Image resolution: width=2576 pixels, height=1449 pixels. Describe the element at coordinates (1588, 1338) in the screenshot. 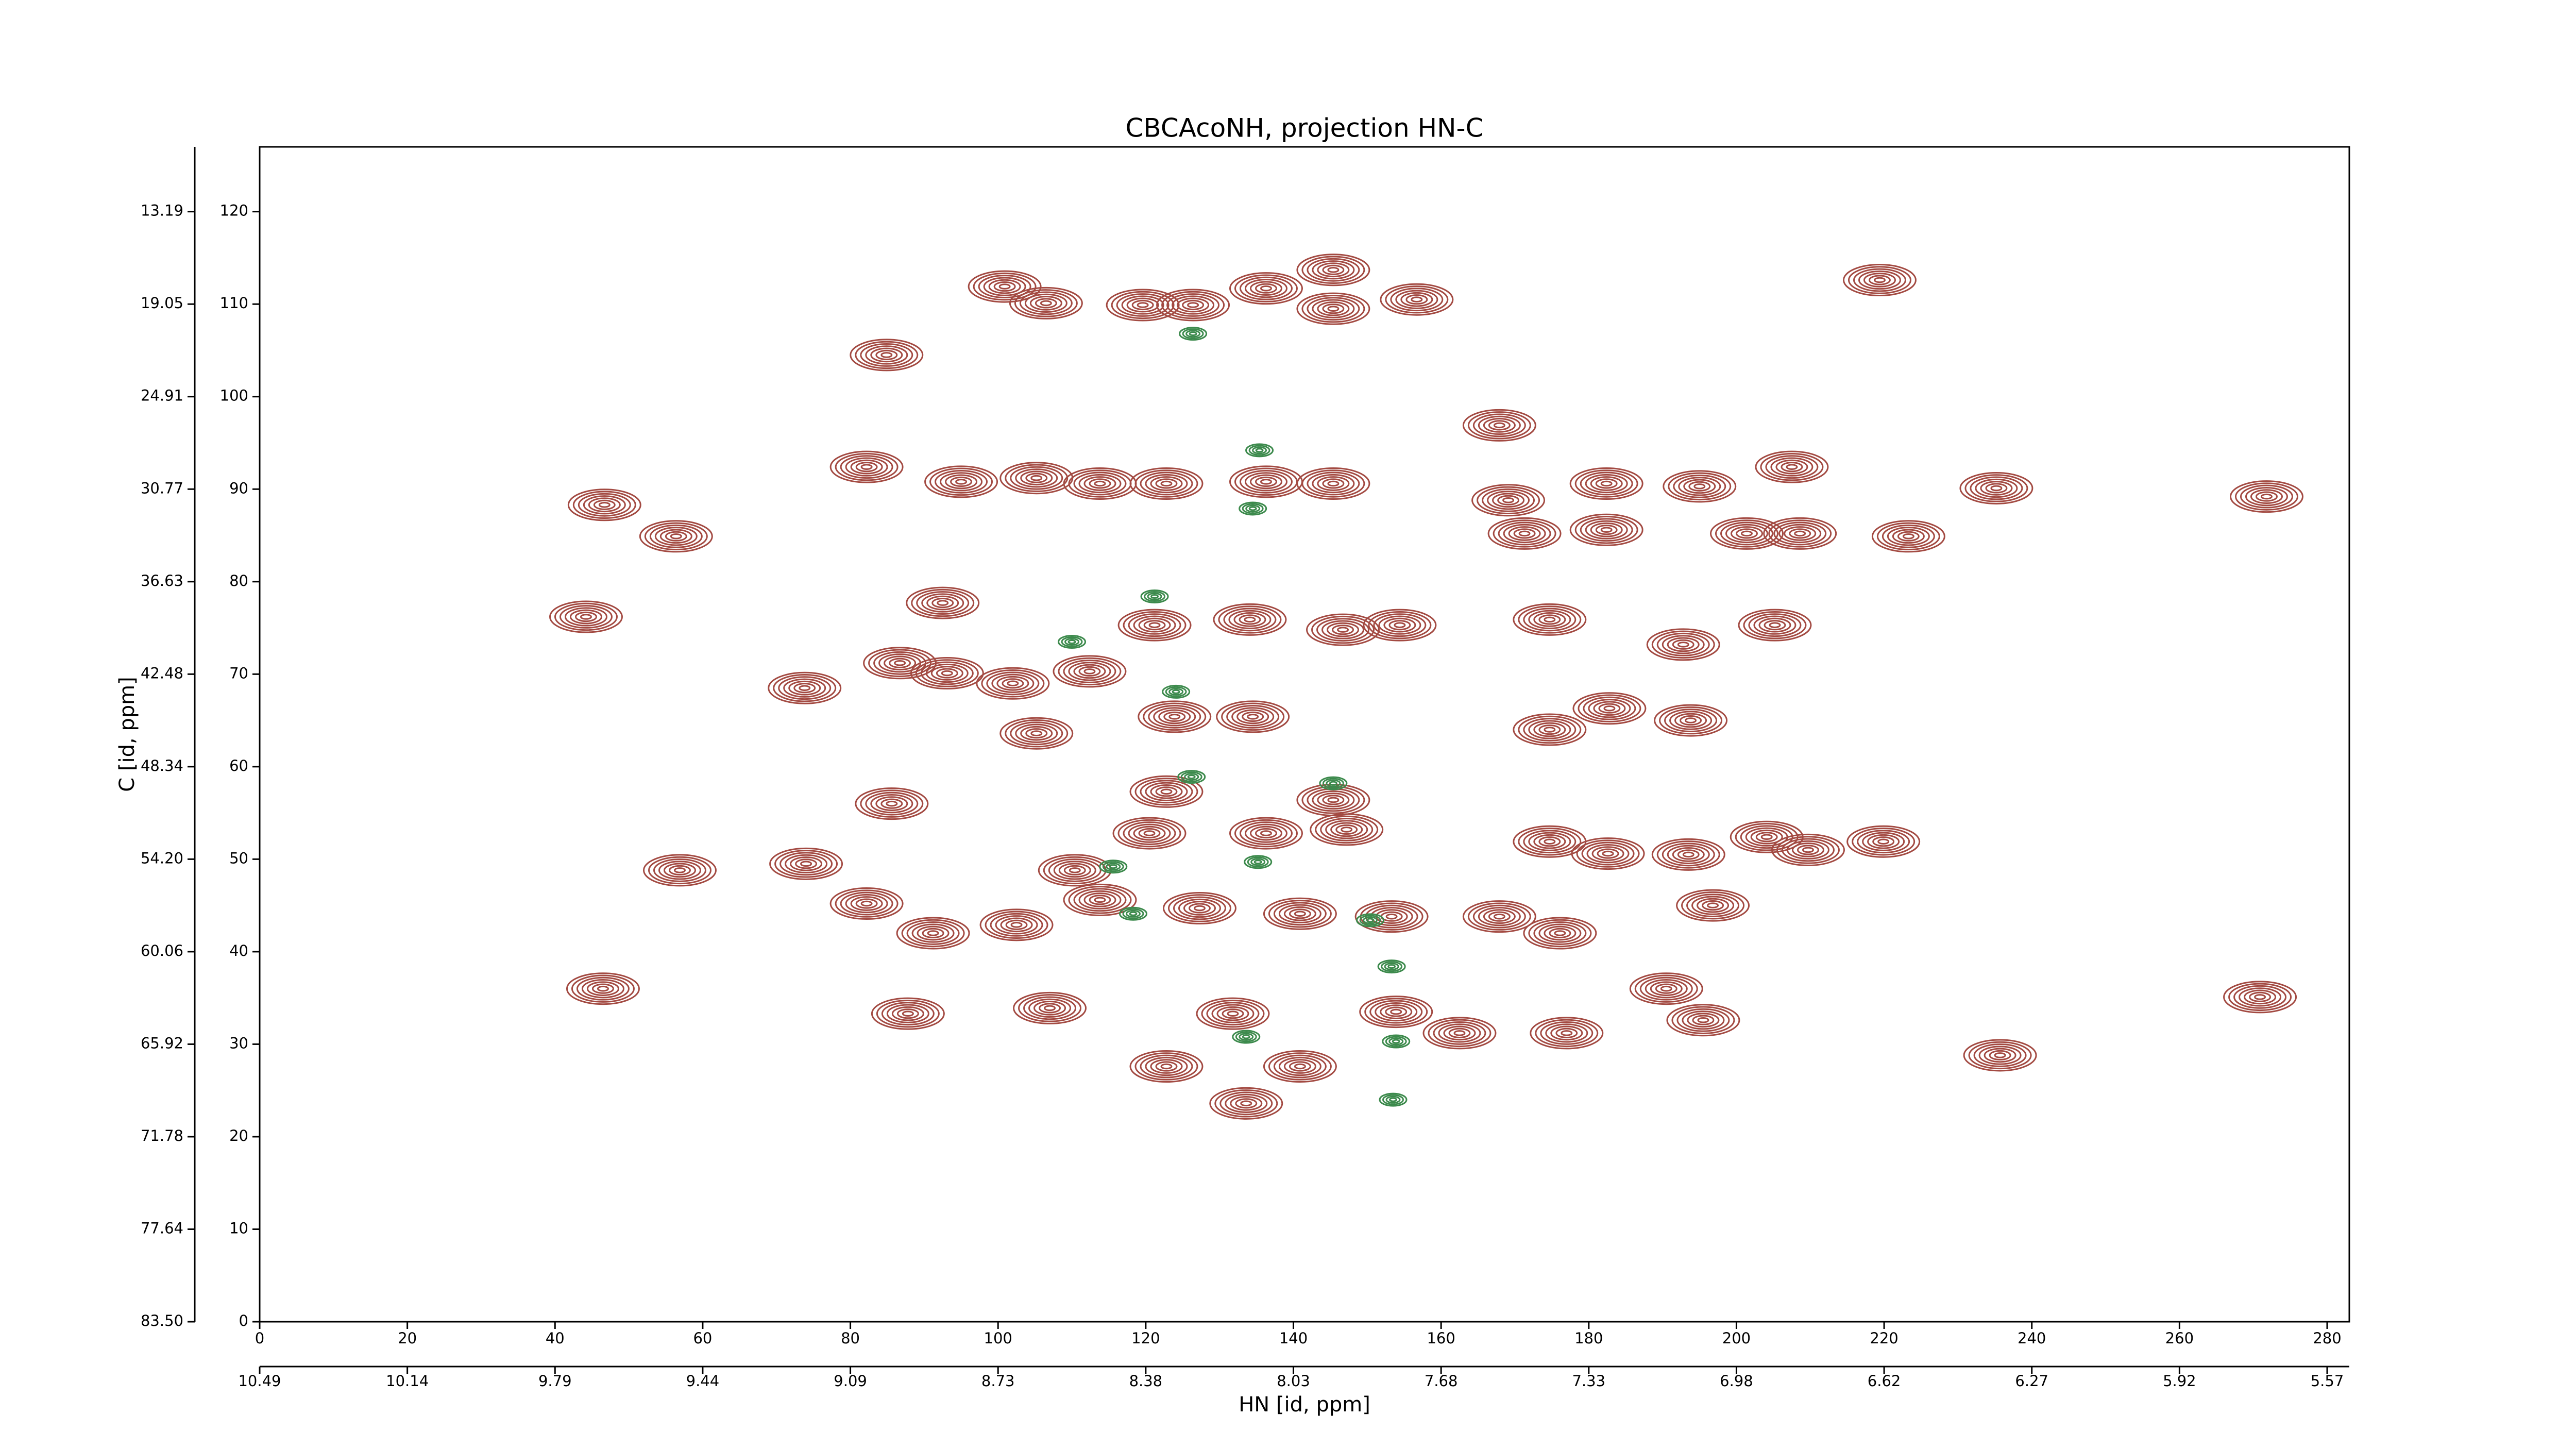

I see `x-tick-label: 180` at that location.